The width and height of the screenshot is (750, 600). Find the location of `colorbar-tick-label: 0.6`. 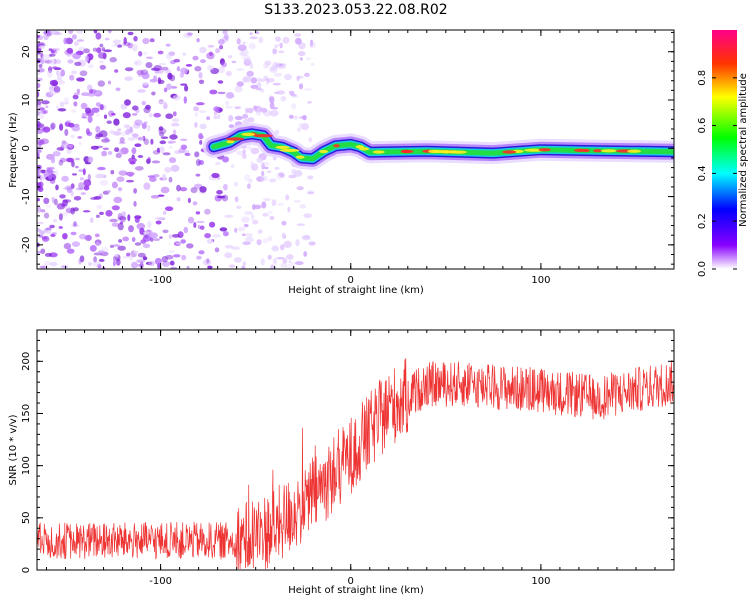

colorbar-tick-label: 0.6 is located at coordinates (702, 126).